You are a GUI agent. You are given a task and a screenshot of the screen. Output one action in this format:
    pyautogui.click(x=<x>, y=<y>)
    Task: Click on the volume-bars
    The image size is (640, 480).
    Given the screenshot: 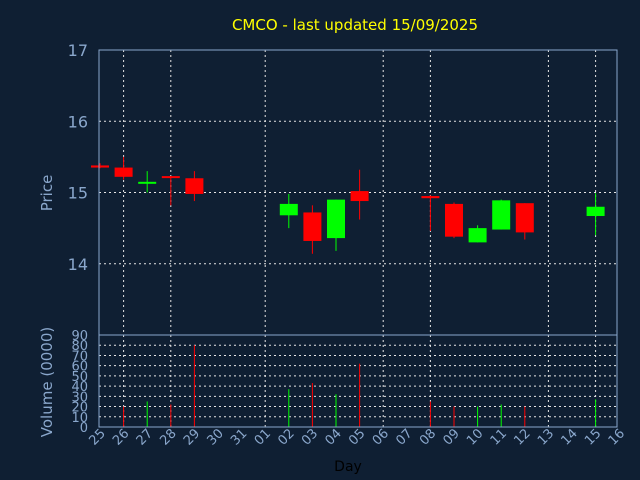 What is the action you would take?
    pyautogui.click(x=360, y=386)
    